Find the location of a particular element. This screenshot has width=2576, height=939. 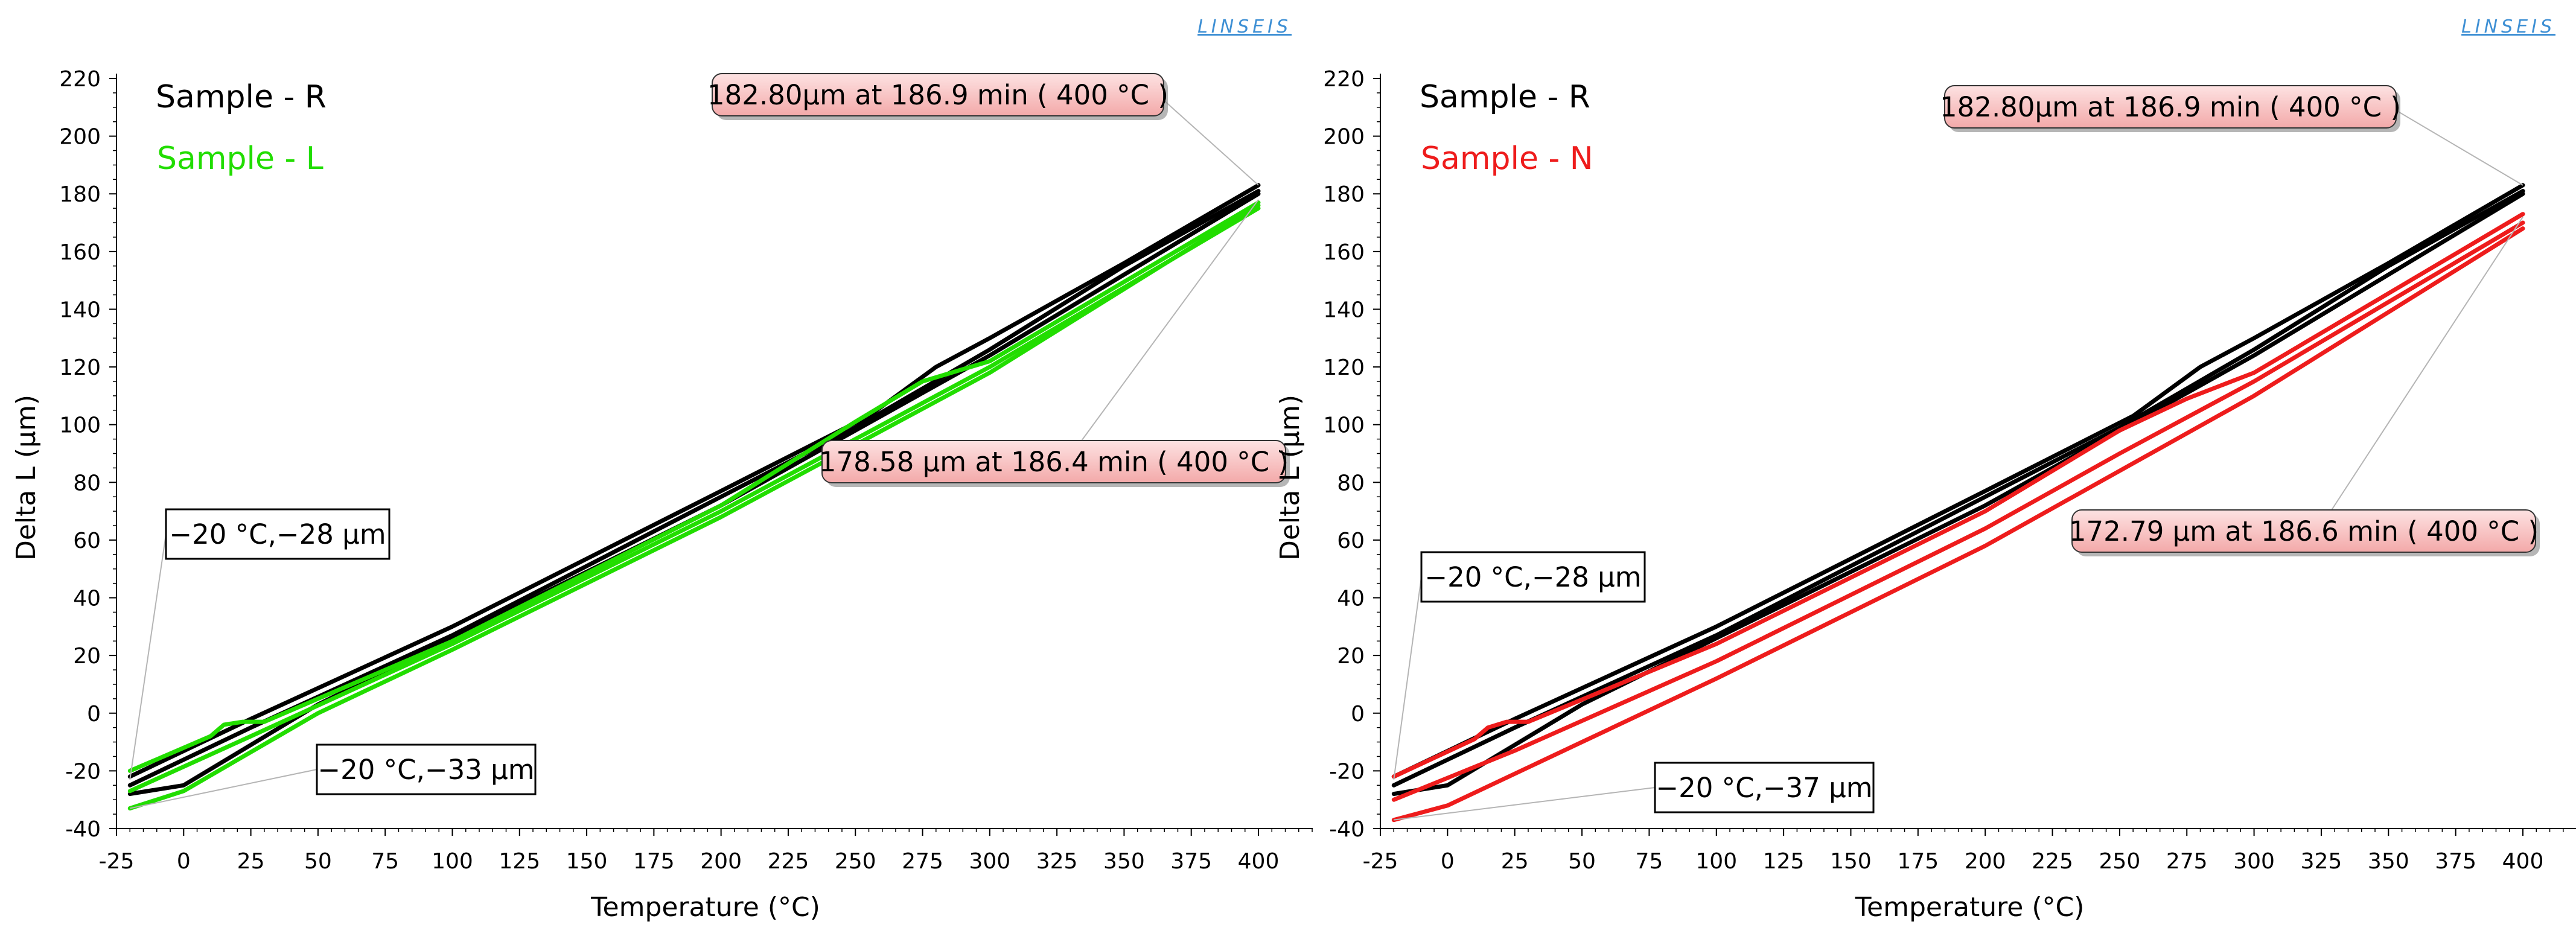

annotation-label: −20 °C,−33 µm is located at coordinates (425, 770).